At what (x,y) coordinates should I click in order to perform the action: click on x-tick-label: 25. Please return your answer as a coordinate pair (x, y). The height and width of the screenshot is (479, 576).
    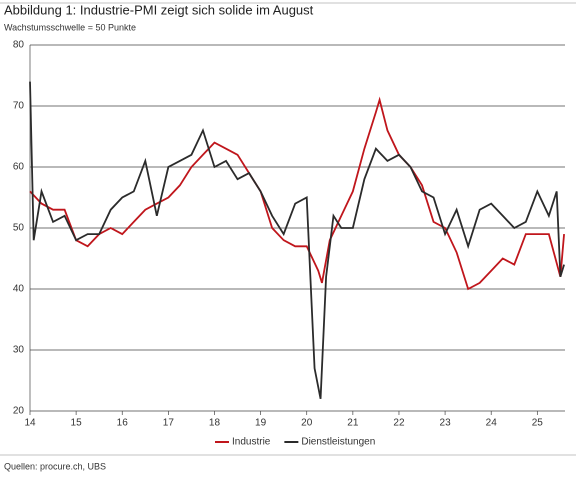
    Looking at the image, I should click on (538, 423).